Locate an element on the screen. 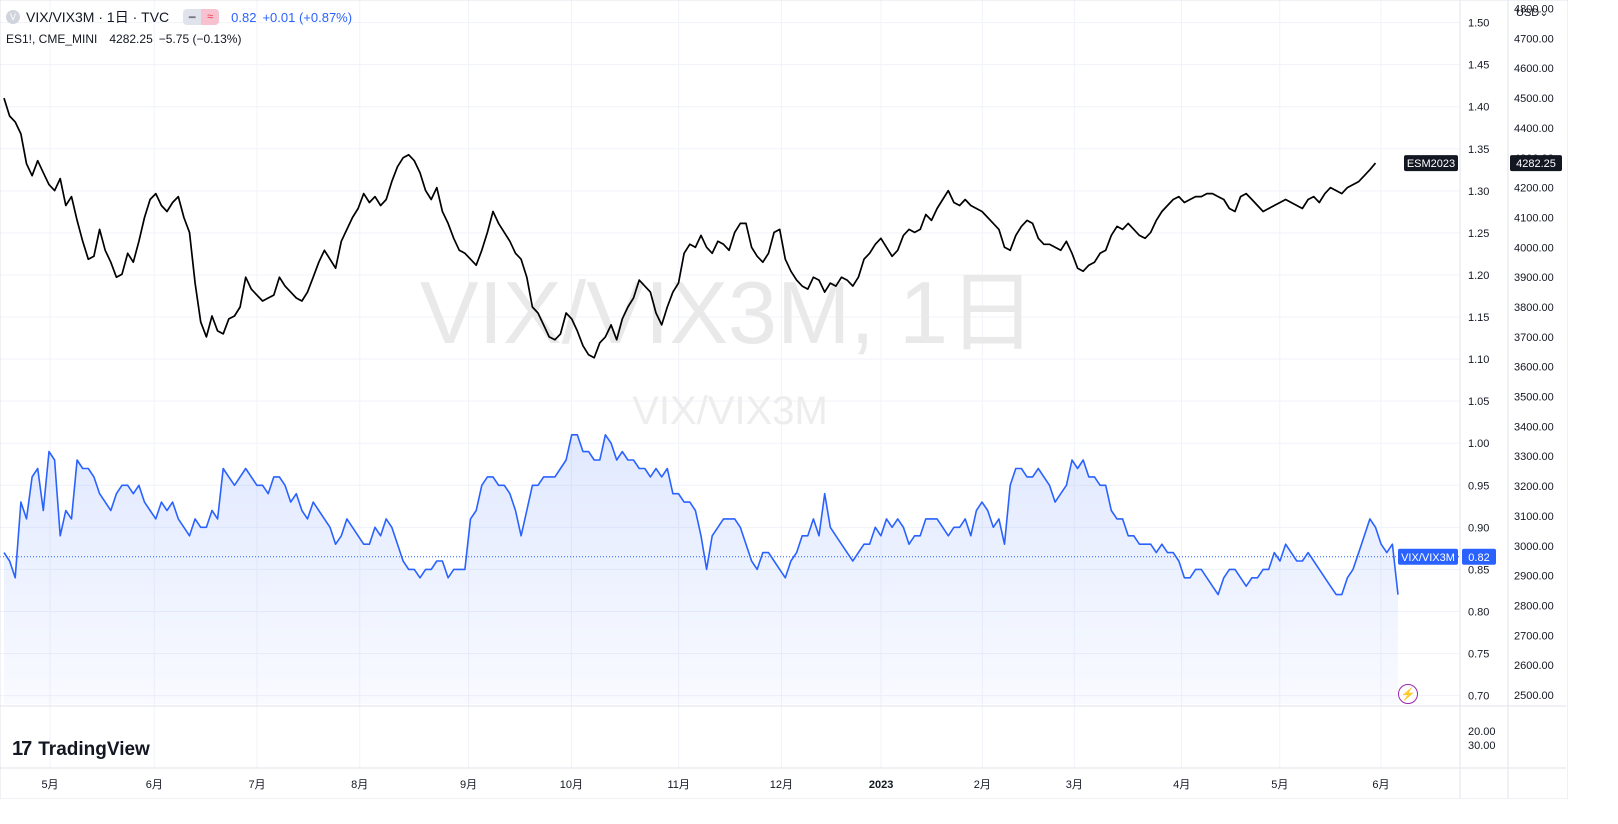 This screenshot has height=824, width=1618. lightning-icon: ⚡ is located at coordinates (1408, 694).